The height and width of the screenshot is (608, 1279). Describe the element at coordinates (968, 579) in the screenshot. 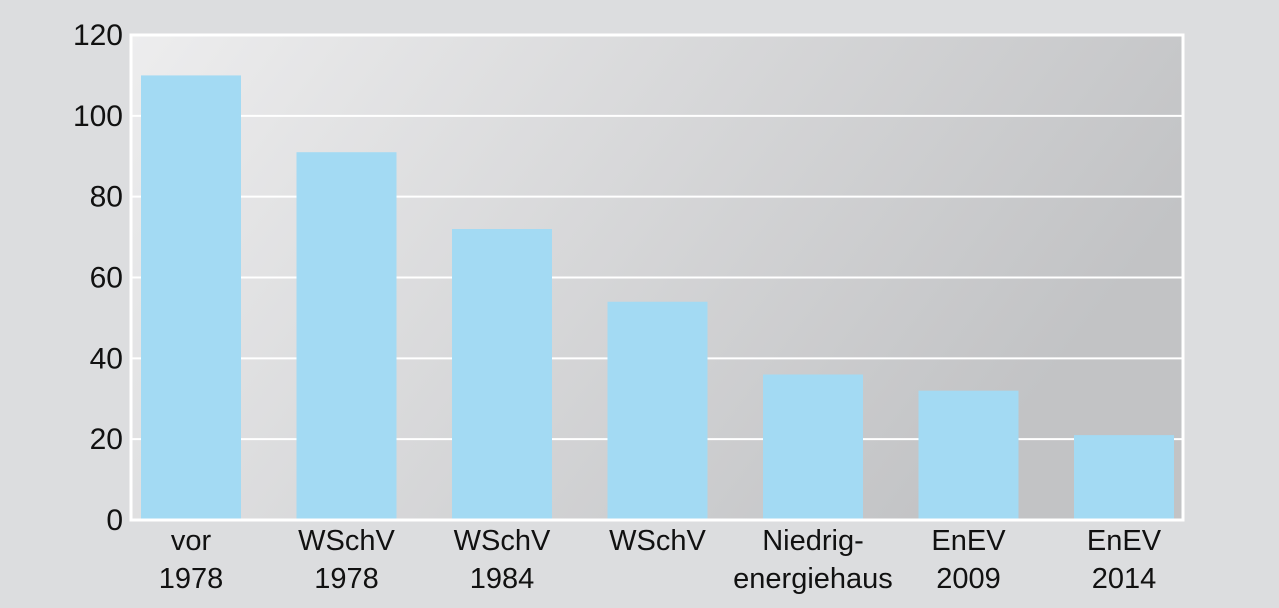

I see `x-tick-label-6-line-2: 2009` at that location.